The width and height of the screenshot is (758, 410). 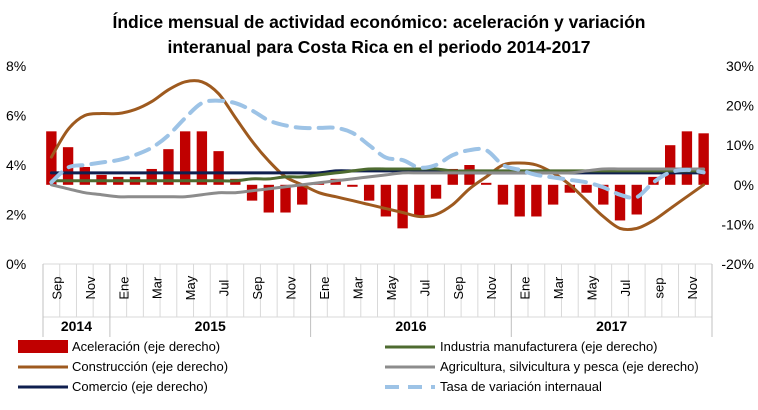 What do you see at coordinates (549, 346) in the screenshot?
I see `legend-label-industria: Industria manufacturera (eje derecho)` at bounding box center [549, 346].